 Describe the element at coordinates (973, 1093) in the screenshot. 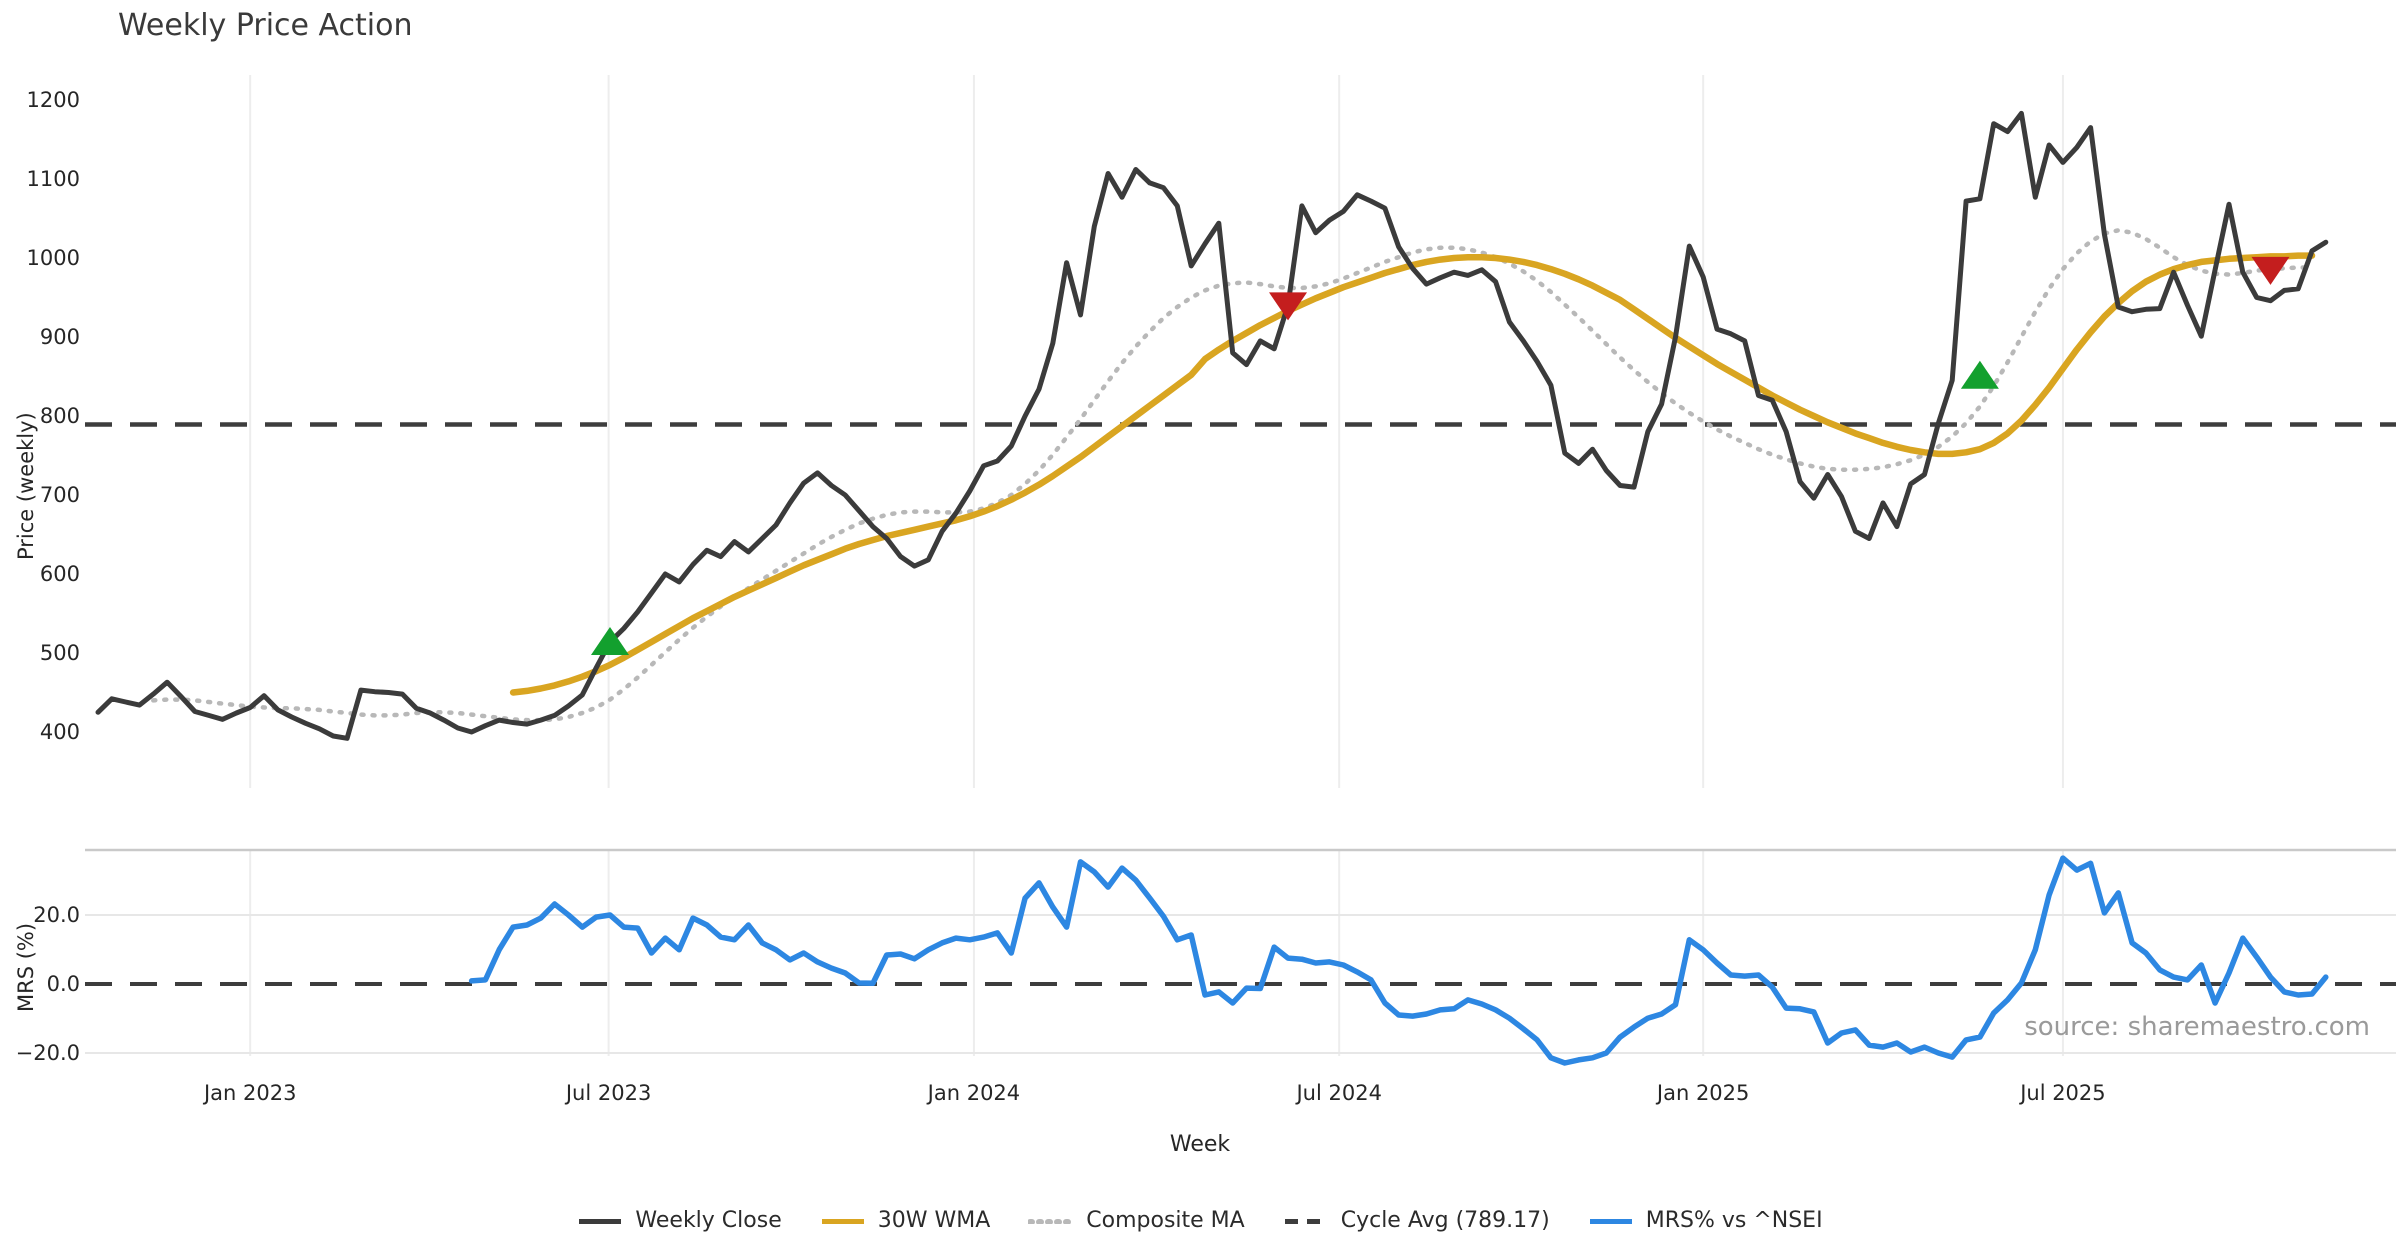

I see `x-tick-label: Jan 2024` at that location.